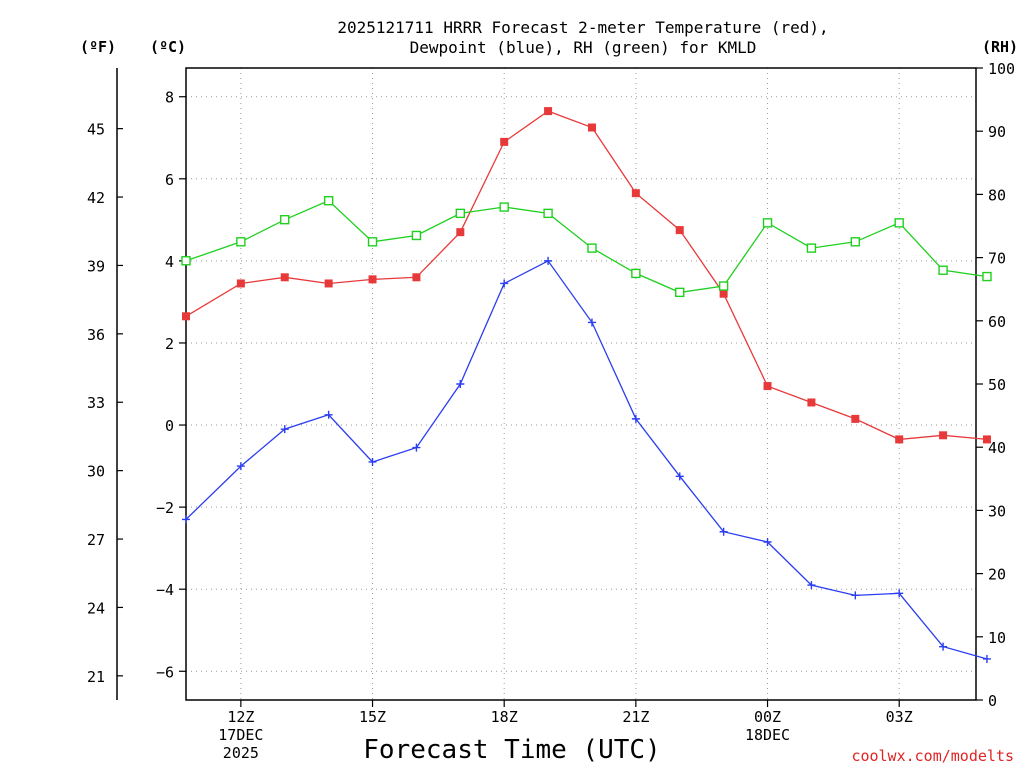  Describe the element at coordinates (165, 672) in the screenshot. I see `celsius-tick-label: −6` at that location.